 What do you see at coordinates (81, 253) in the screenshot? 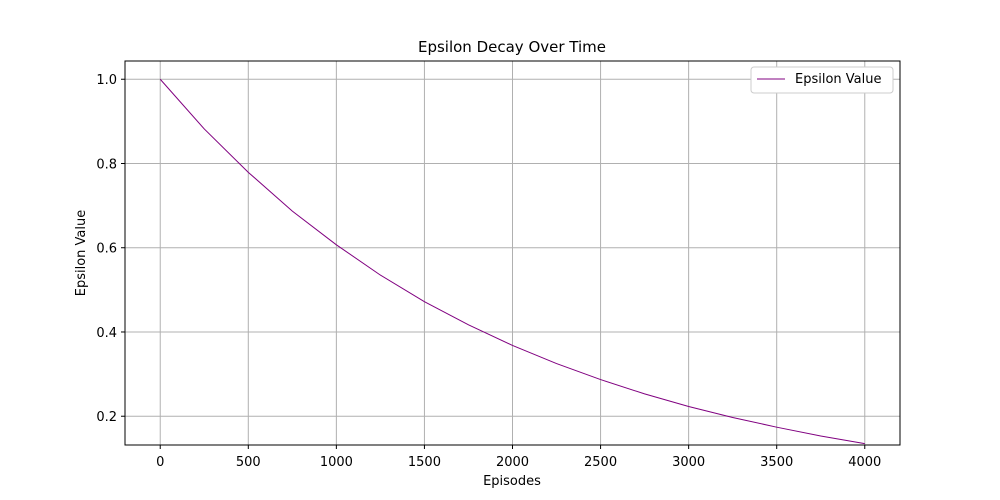
I see `y-axis-title: Epsilon Value` at bounding box center [81, 253].